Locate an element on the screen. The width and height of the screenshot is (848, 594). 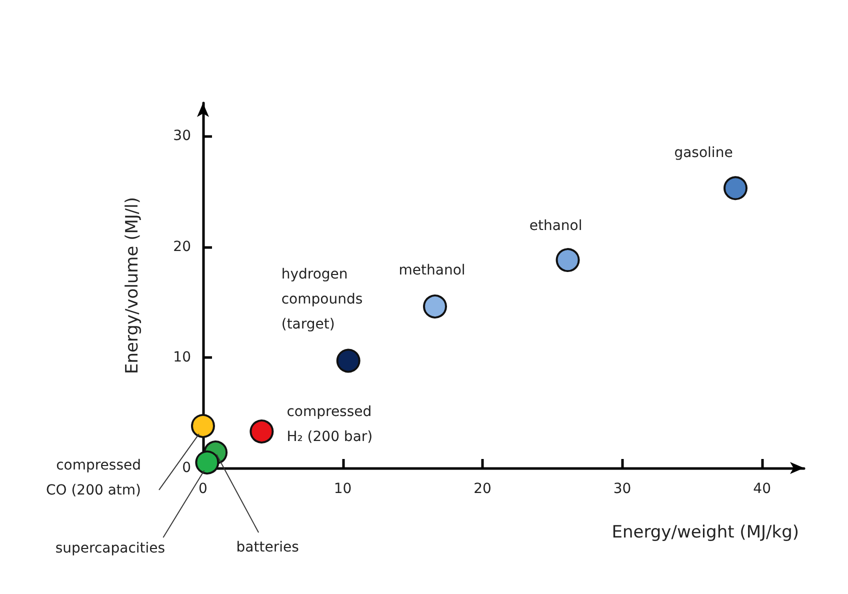
y-tick-label: 0 is located at coordinates (186, 468).